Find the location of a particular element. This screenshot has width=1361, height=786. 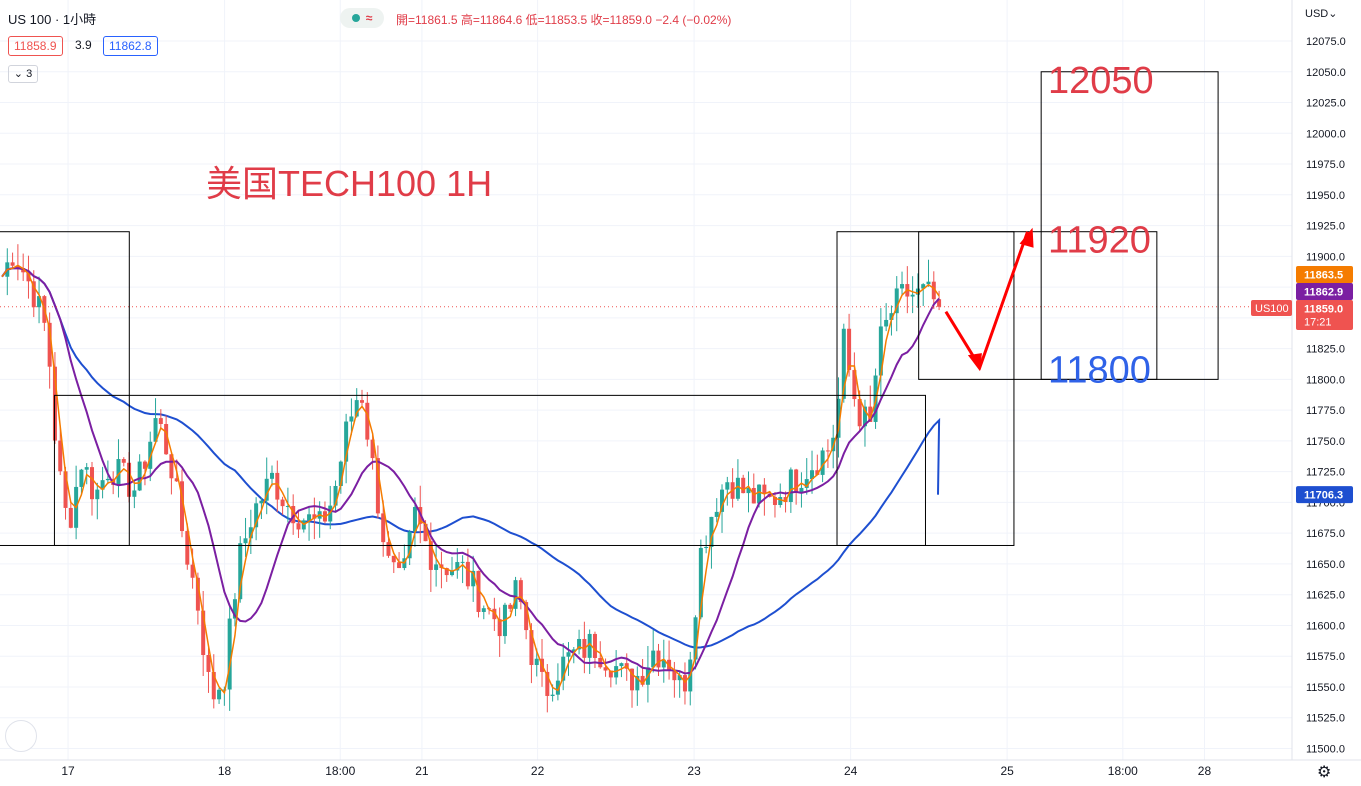

symbol-legend: US 100 · 1小時 is located at coordinates (52, 18).